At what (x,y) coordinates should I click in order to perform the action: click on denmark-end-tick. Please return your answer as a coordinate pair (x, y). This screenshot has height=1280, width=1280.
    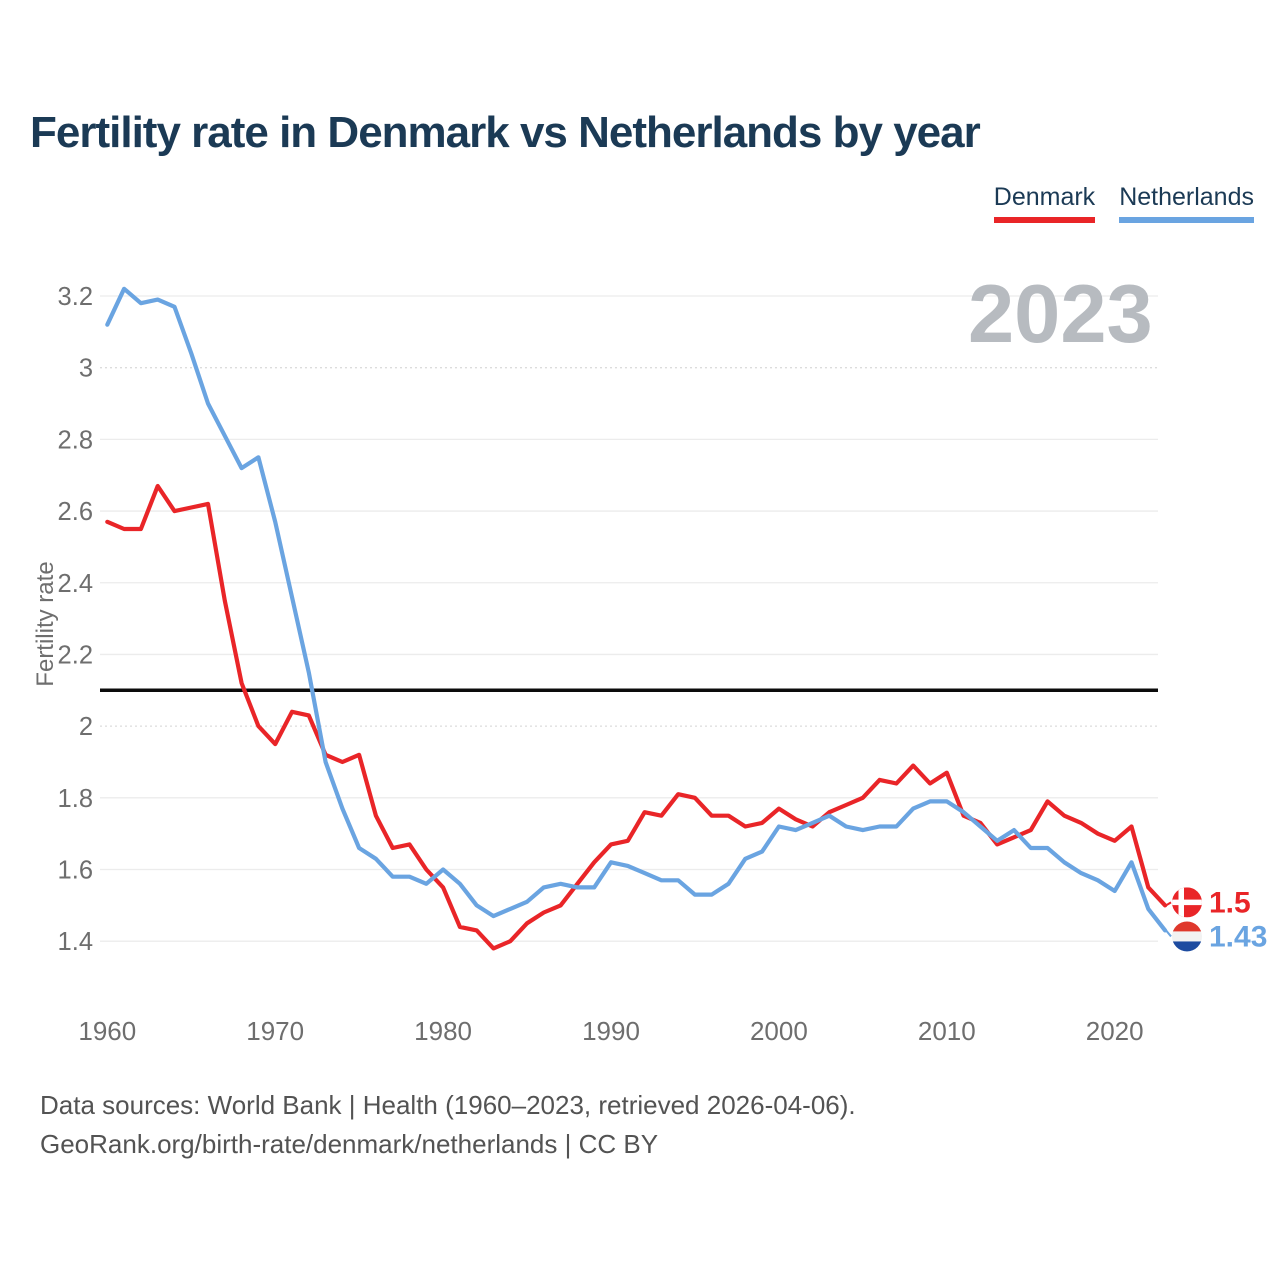
    Looking at the image, I should click on (1168, 904).